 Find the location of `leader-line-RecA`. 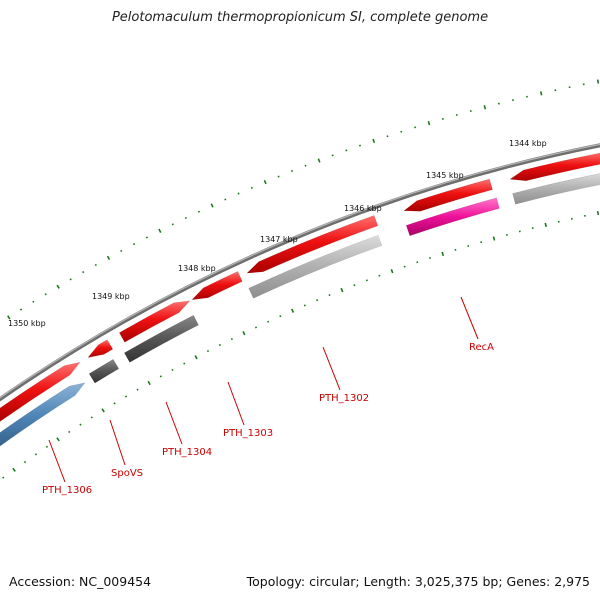

leader-line-RecA is located at coordinates (469, 318).